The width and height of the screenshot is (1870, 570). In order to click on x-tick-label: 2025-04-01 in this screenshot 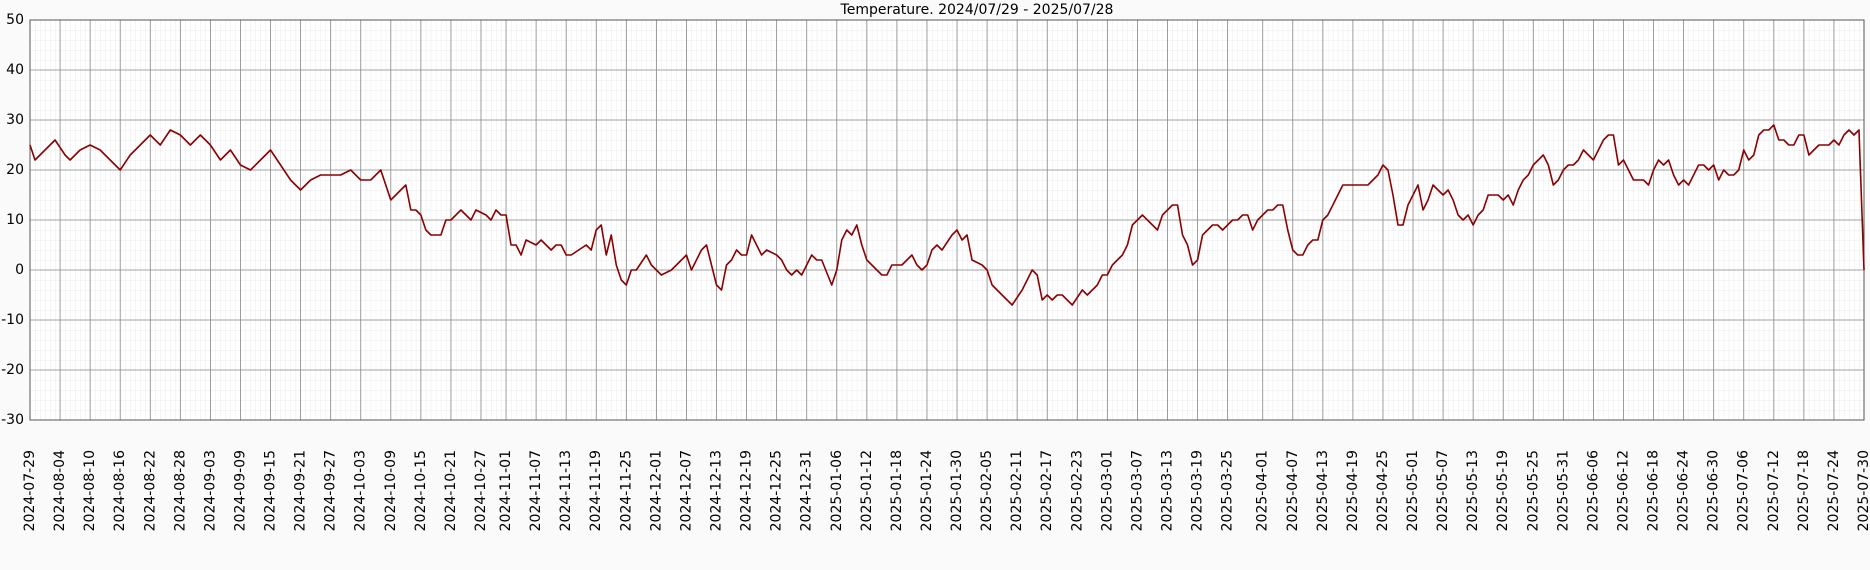, I will do `click(1263, 490)`.